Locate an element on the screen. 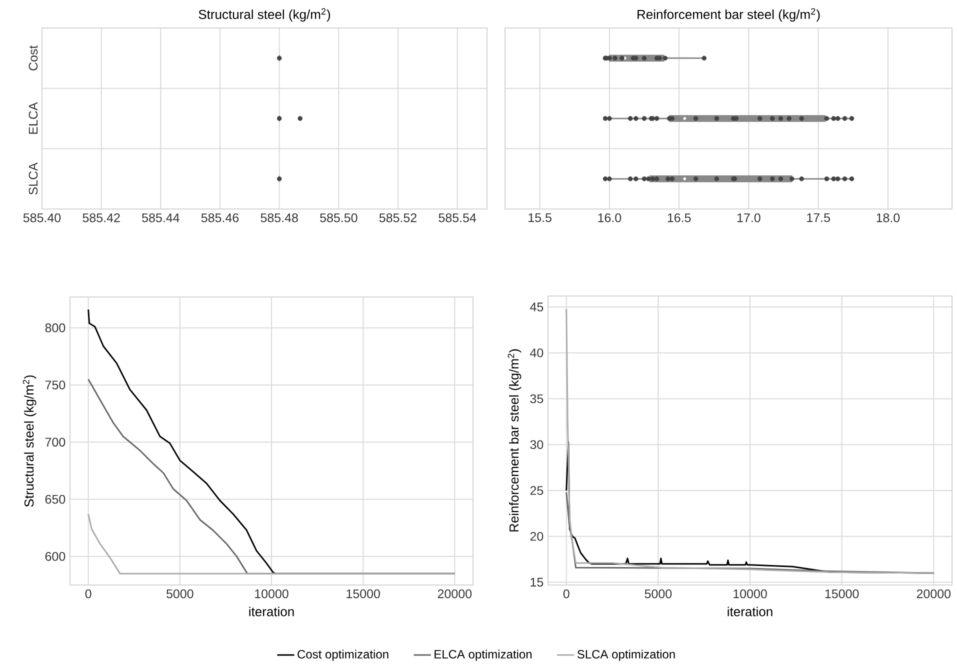 The width and height of the screenshot is (957, 666). y-tick-label: SLCA is located at coordinates (33, 178).